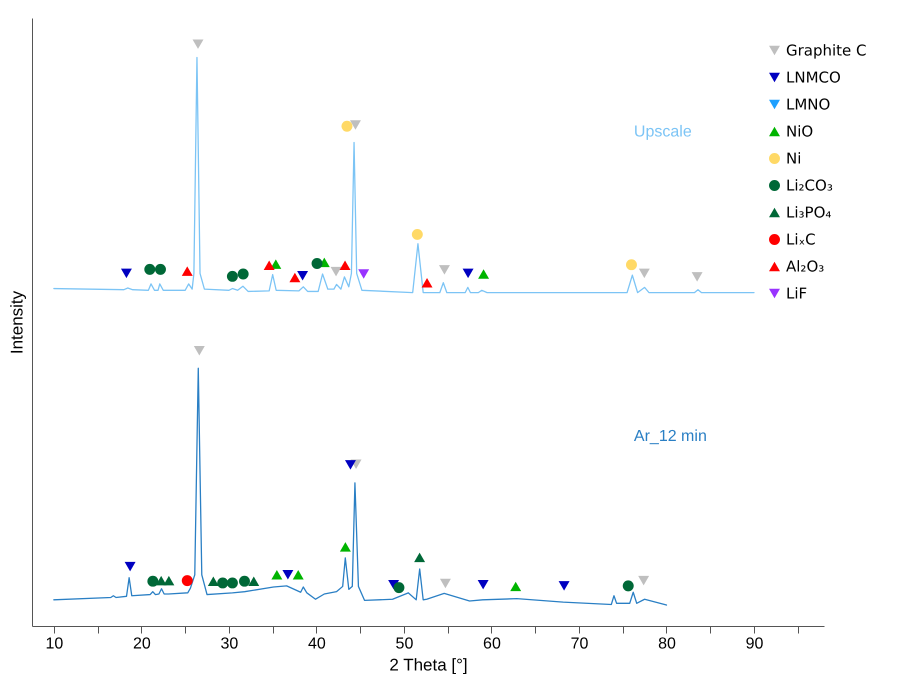  I want to click on x-tick-label: 60, so click(492, 644).